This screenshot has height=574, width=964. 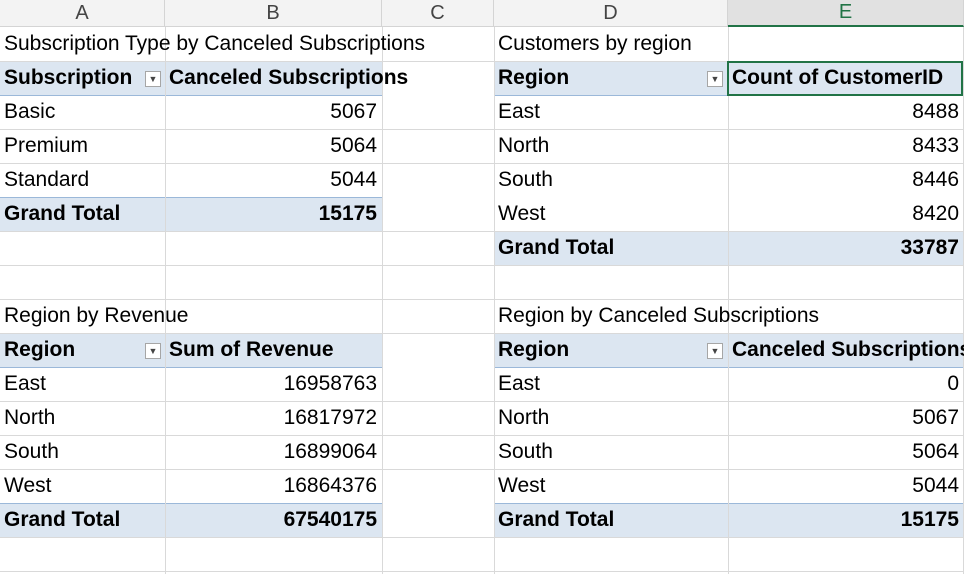 What do you see at coordinates (524, 417) in the screenshot?
I see `pivot4-row-label: North` at bounding box center [524, 417].